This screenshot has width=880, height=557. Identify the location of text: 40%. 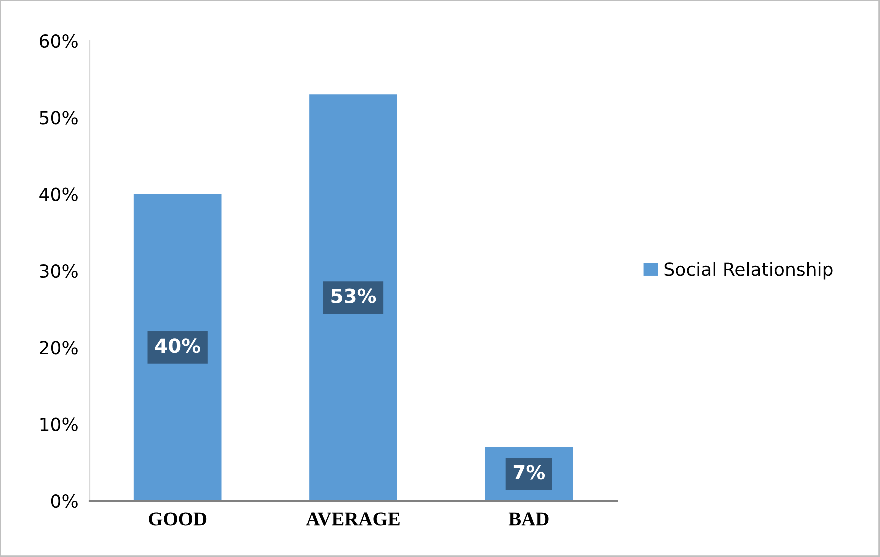
(177, 346).